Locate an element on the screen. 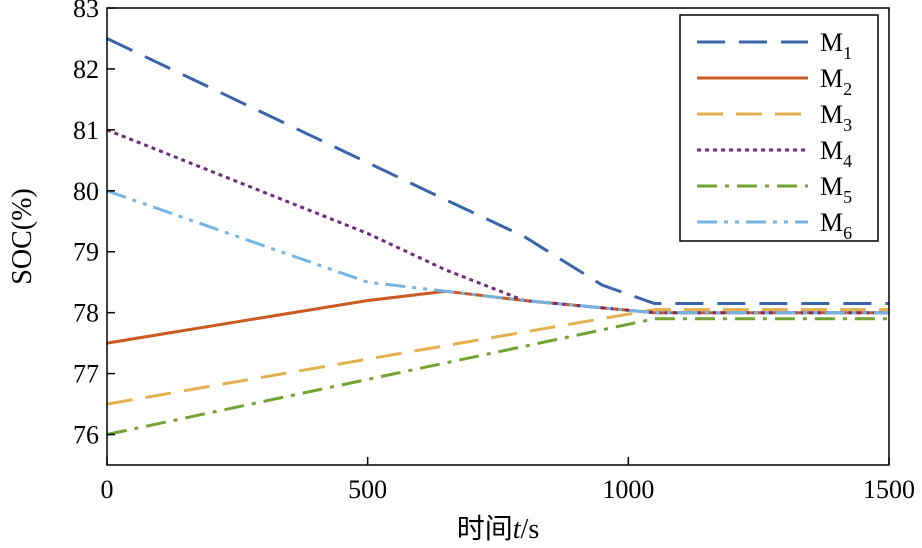  x-tick-label: 0 is located at coordinates (107, 489).